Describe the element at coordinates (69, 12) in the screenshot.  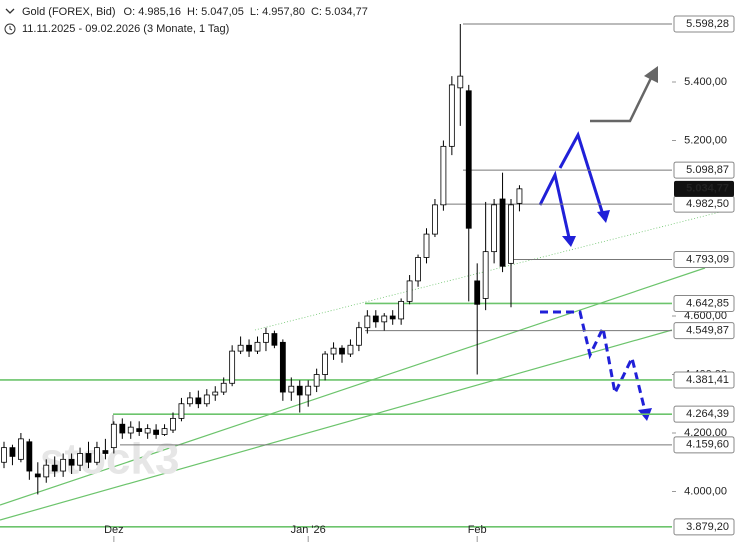
I see `title: Gold (FOREX, Bid)` at that location.